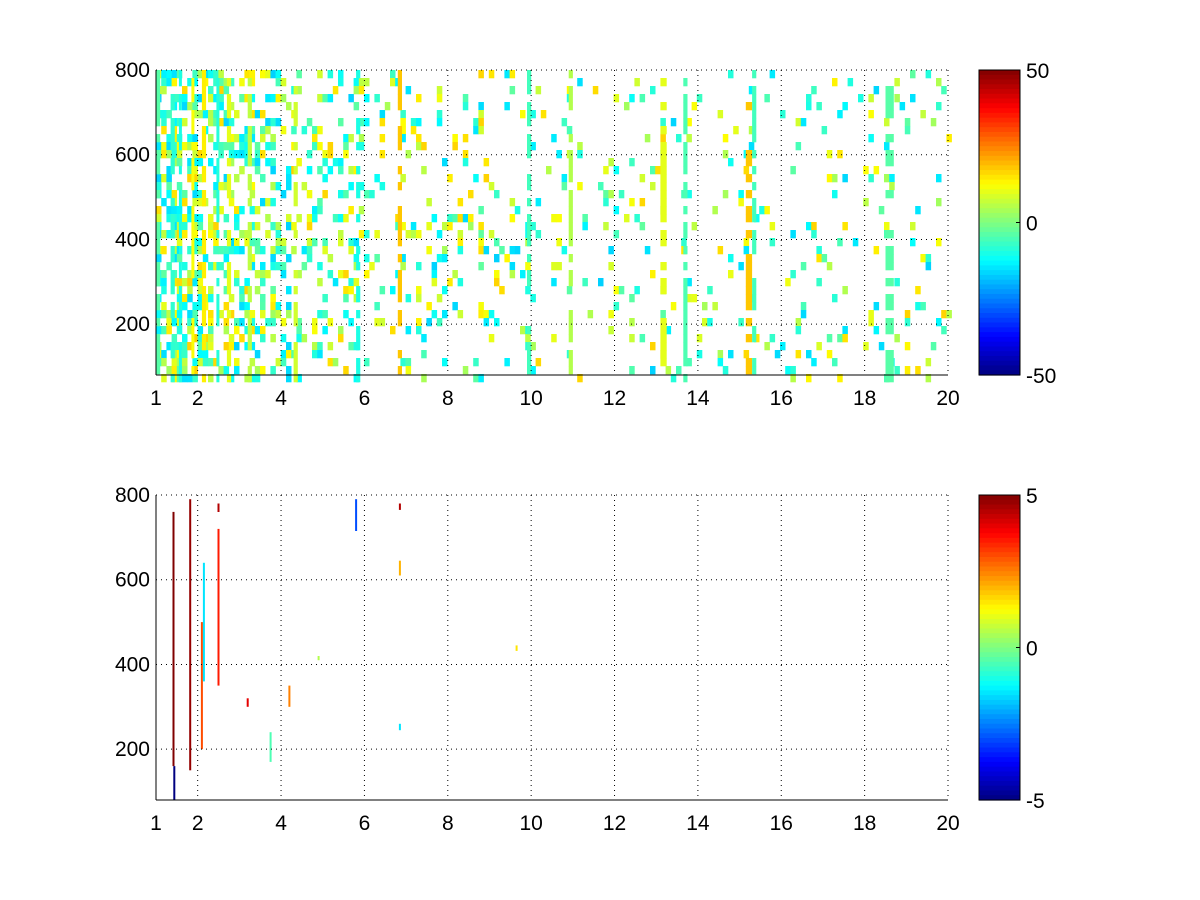 This screenshot has width=1200, height=900. Describe the element at coordinates (698, 398) in the screenshot. I see `x-tick-label: 14` at that location.